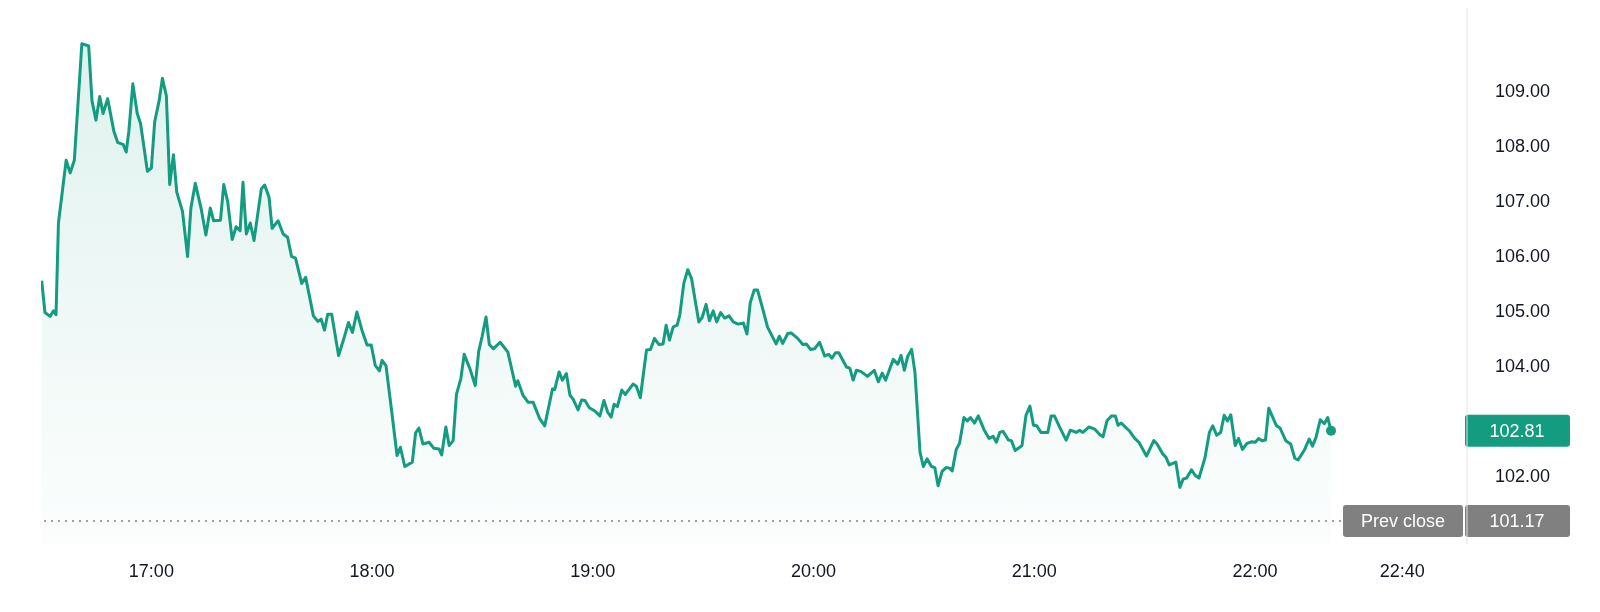 The image size is (1600, 612). What do you see at coordinates (1523, 475) in the screenshot?
I see `y-tick-label: 102.00` at bounding box center [1523, 475].